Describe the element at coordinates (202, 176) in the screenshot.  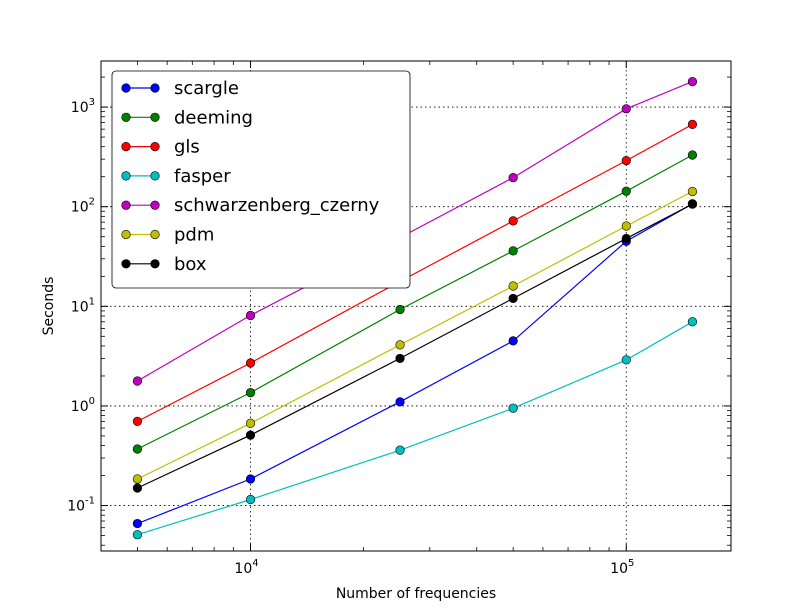
I see `legend-label: fasper` at that location.